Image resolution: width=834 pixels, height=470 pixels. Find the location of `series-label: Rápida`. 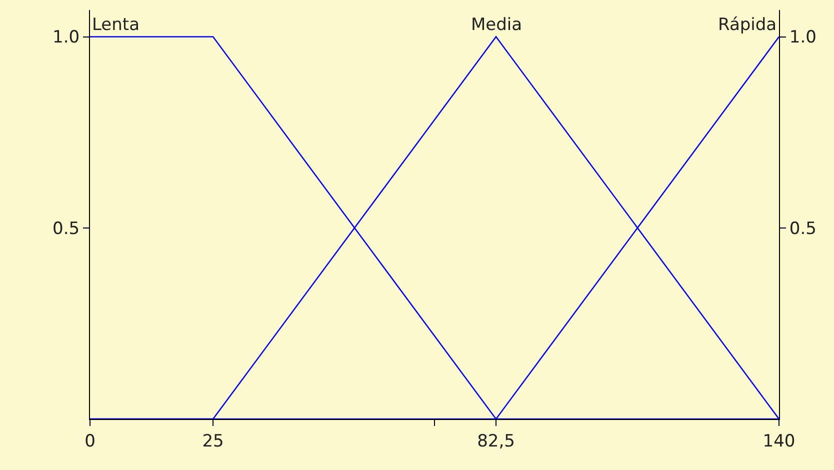

series-label: Rápida is located at coordinates (747, 25).